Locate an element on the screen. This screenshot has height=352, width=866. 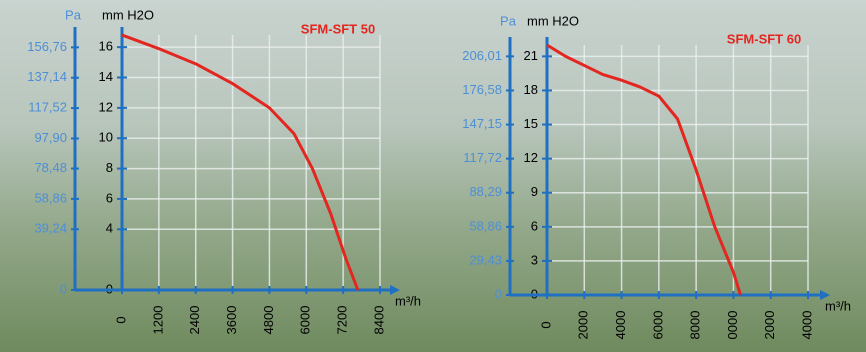
y2-tick-label: 78,48 is located at coordinates (50, 167).